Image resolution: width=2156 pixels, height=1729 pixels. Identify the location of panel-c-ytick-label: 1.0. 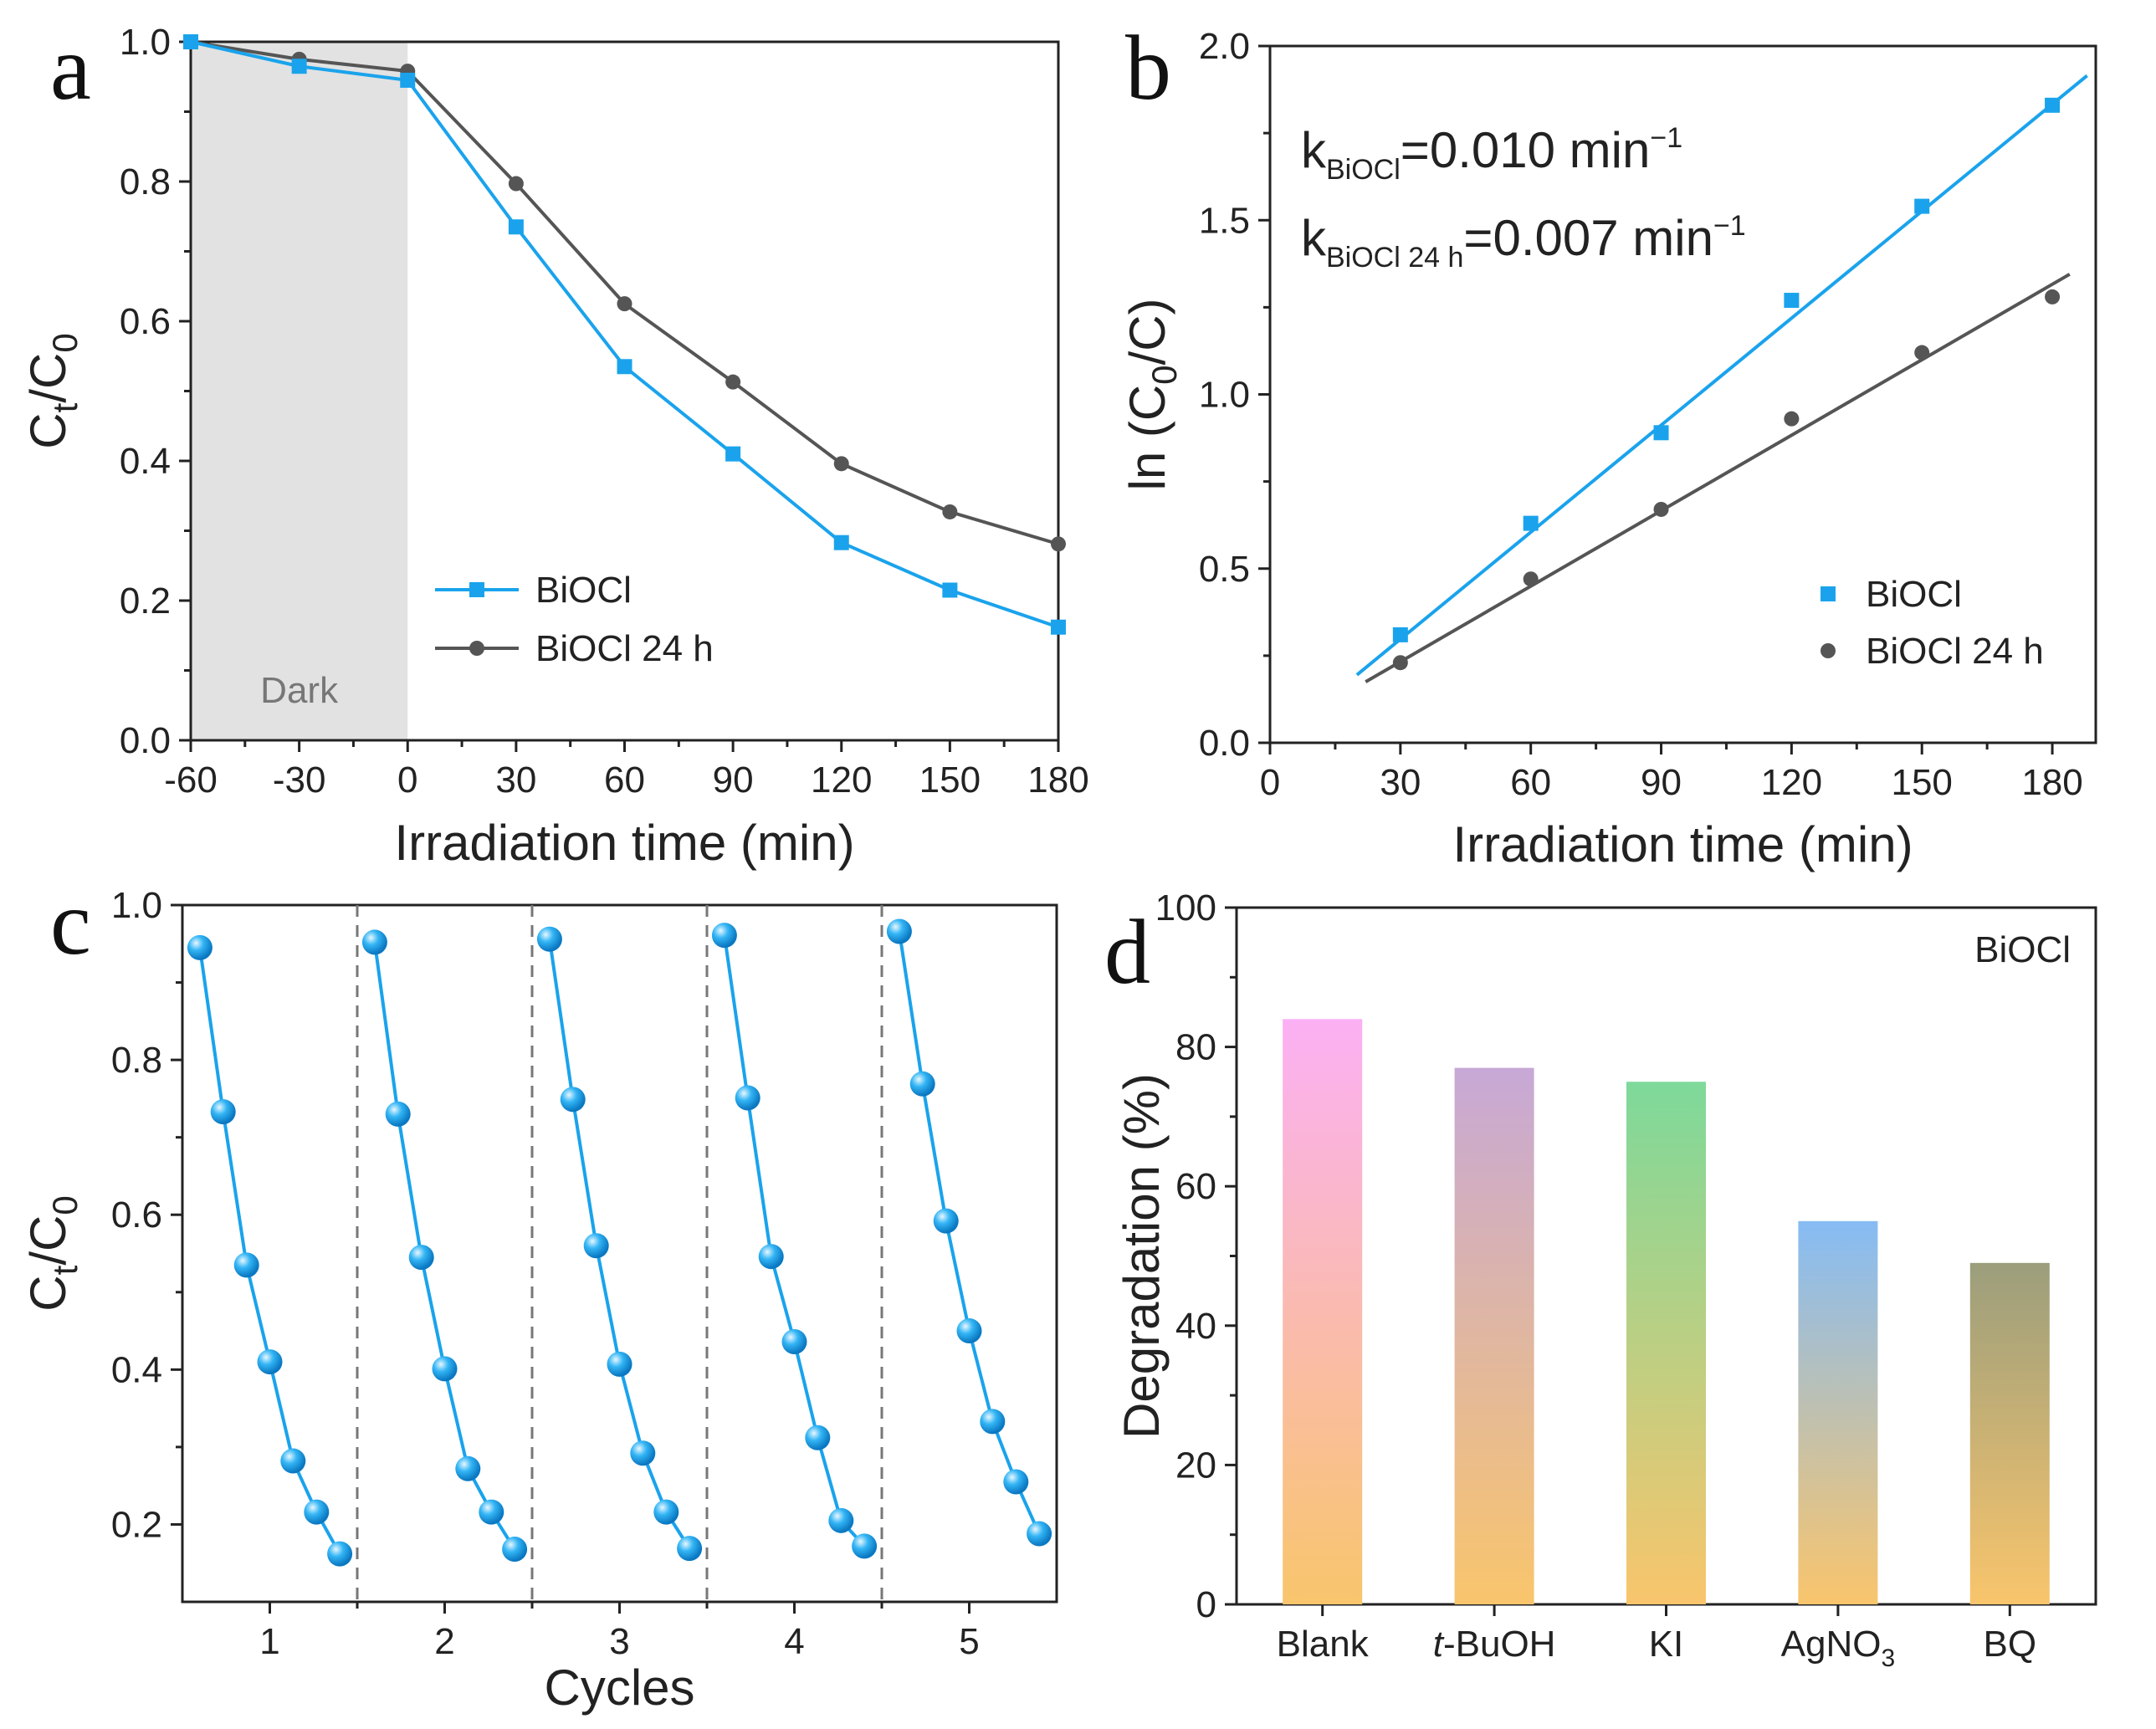
(136, 905).